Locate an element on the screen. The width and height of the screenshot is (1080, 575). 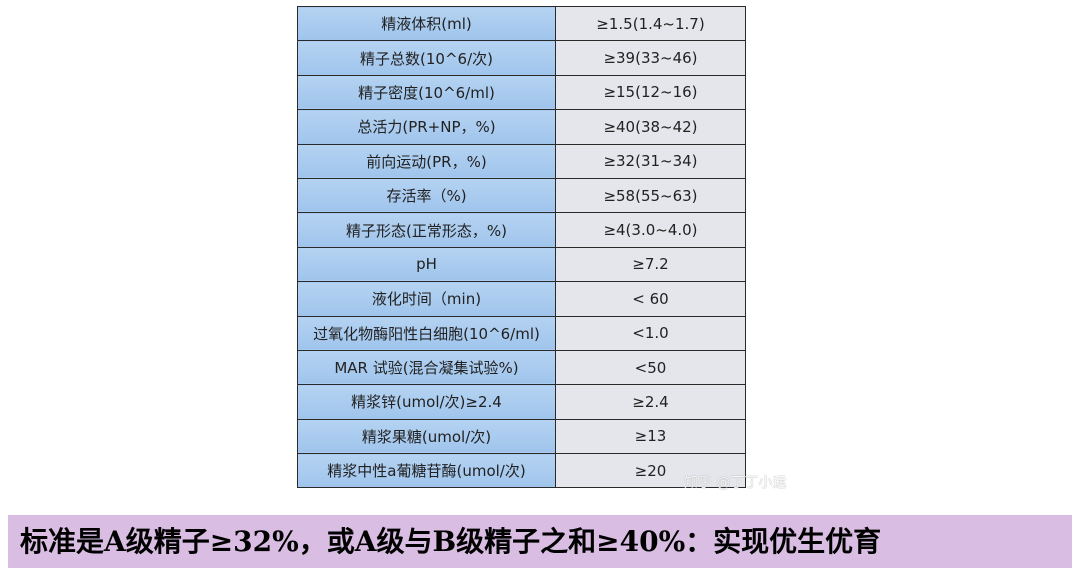
parameter-name: 精子密度(10^6/ml) is located at coordinates (426, 92).